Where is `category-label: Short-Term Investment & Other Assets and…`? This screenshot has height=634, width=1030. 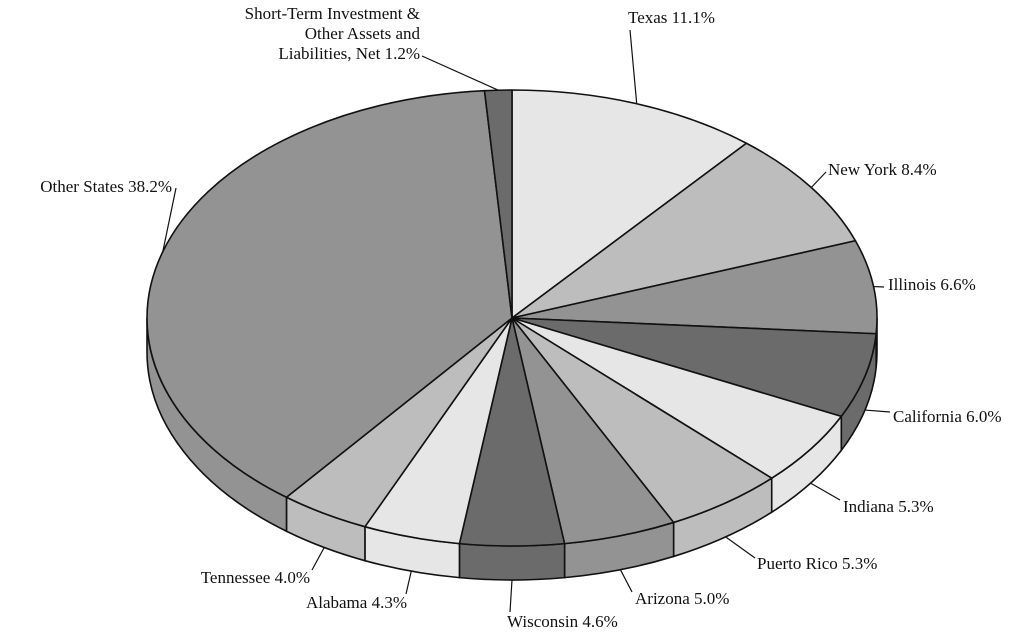 category-label: Short-Term Investment & Other Assets and… is located at coordinates (332, 33).